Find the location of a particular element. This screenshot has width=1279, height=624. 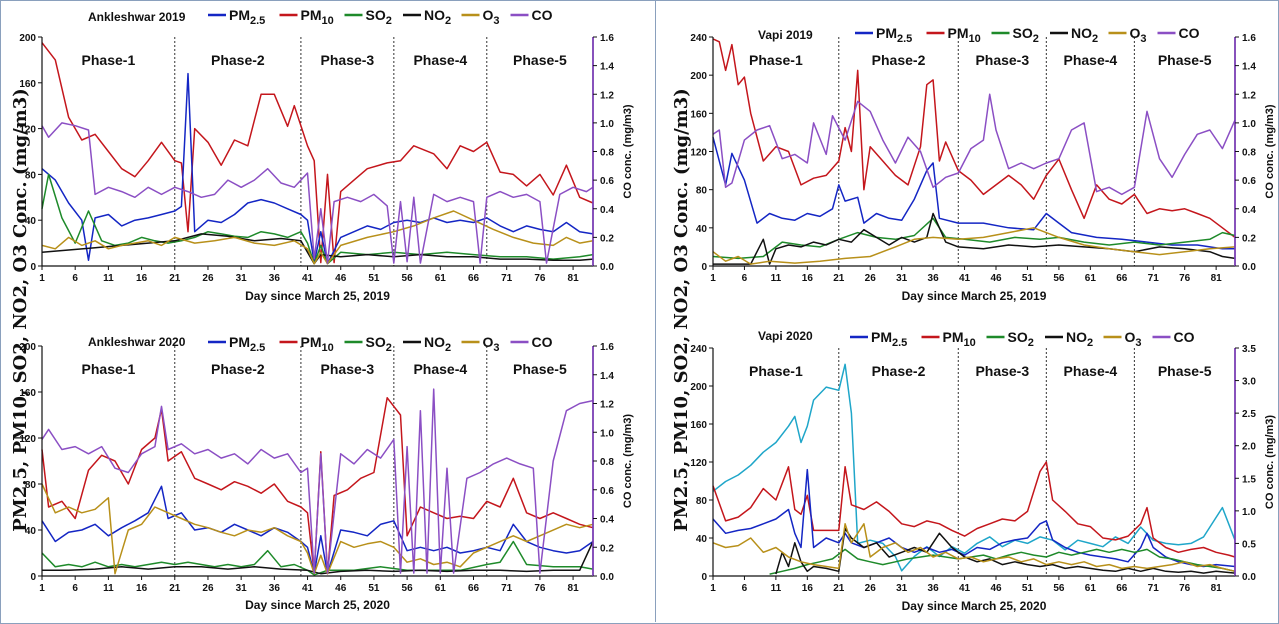

x-tick-label: 76 is located at coordinates (540, 278).